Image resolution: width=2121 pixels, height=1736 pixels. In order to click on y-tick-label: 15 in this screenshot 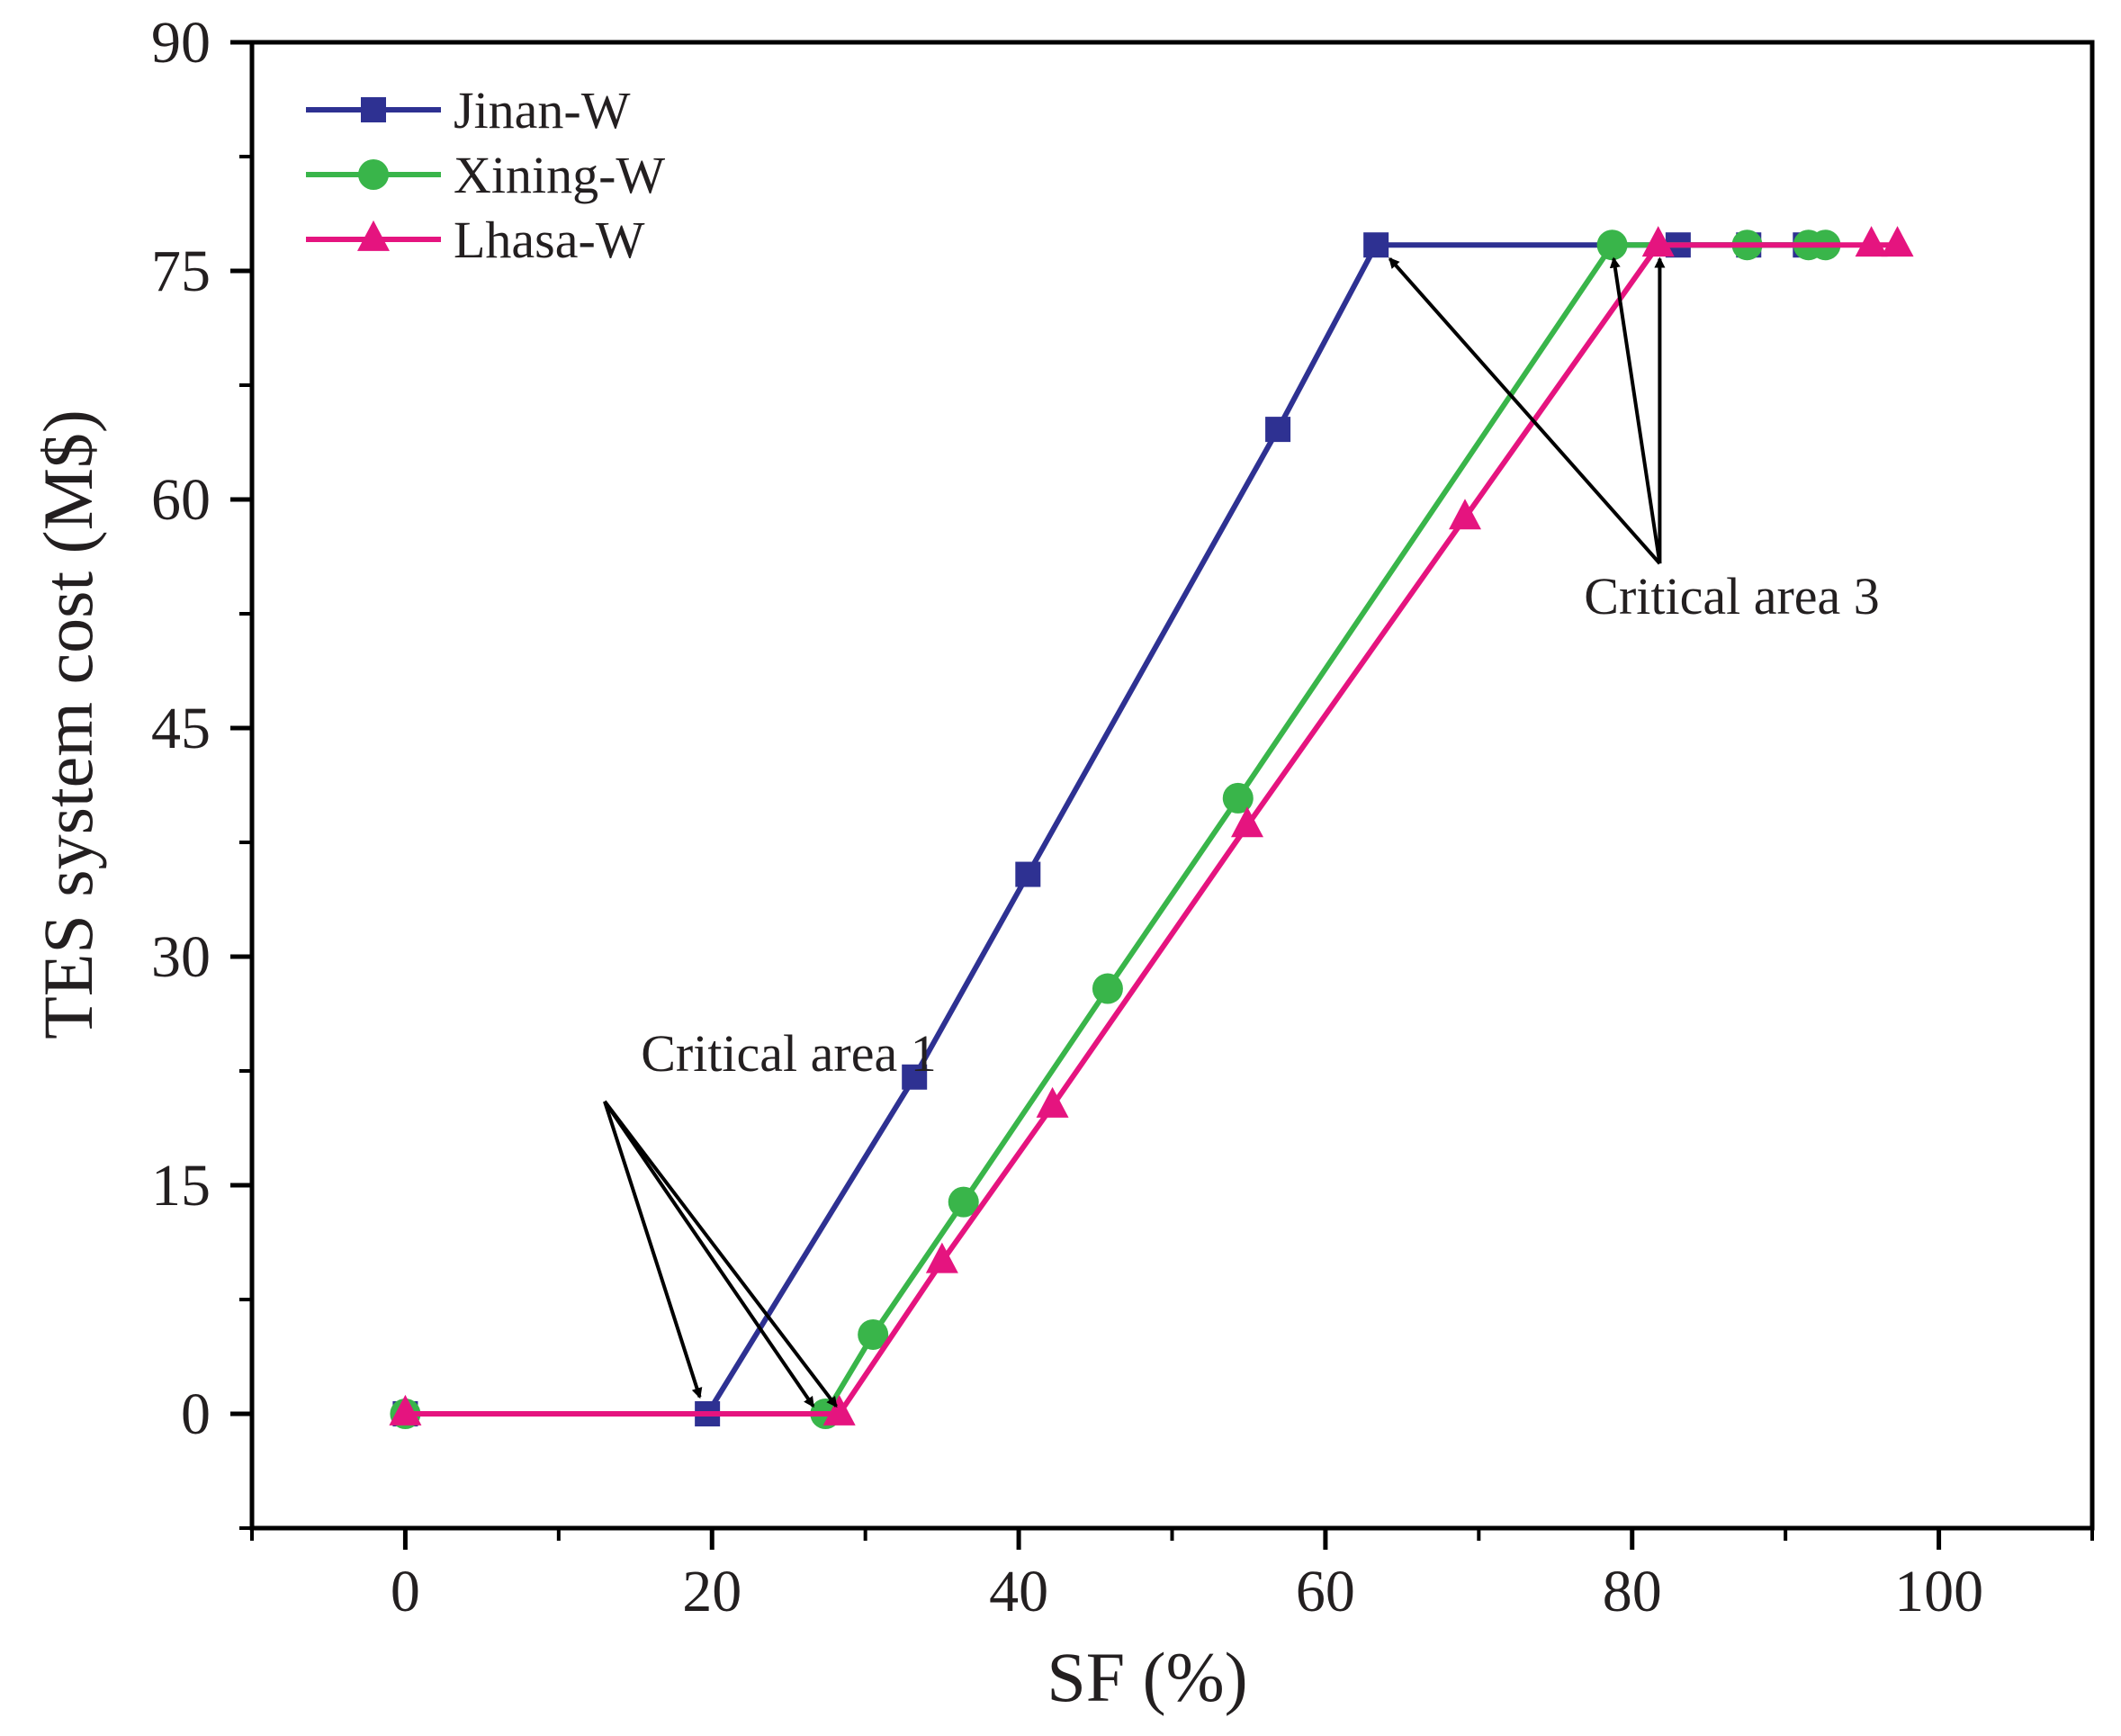, I will do `click(181, 1186)`.